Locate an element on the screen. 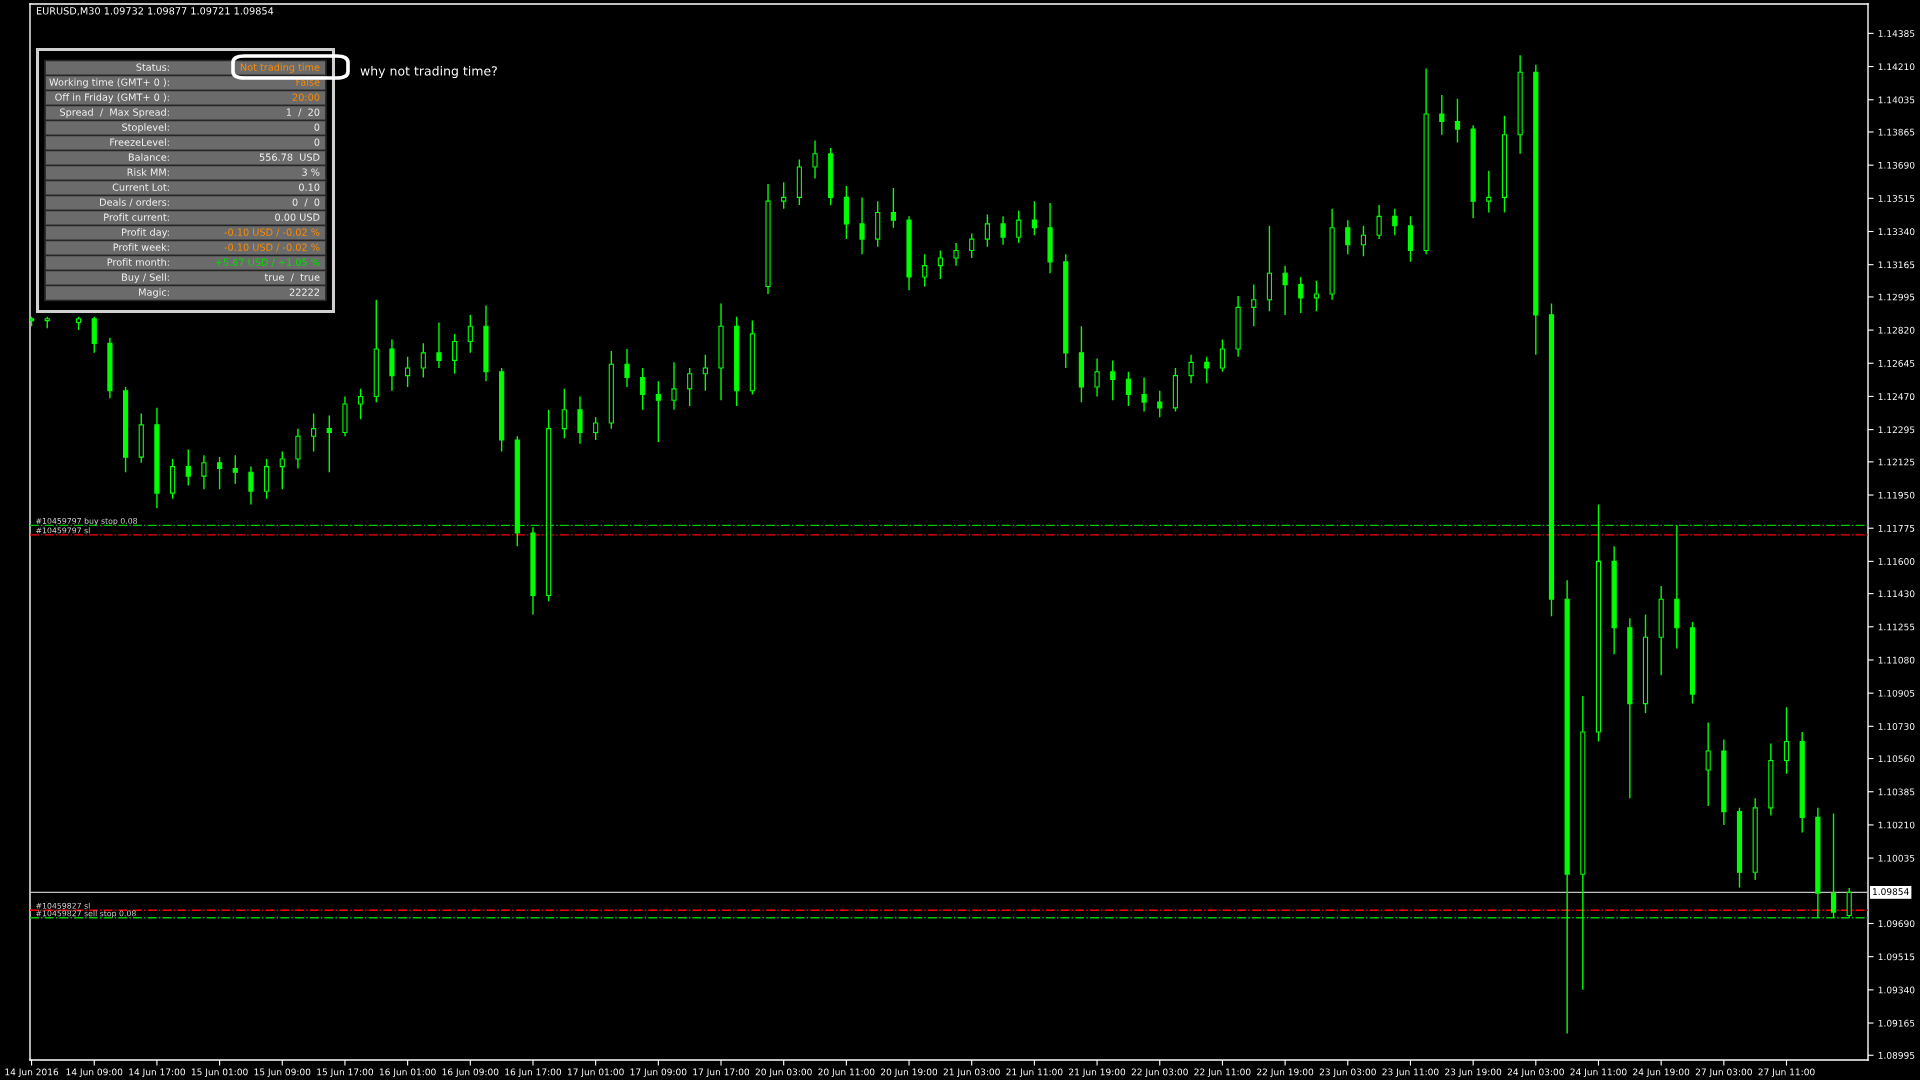 The height and width of the screenshot is (1080, 1920). annotation: 22222 is located at coordinates (304, 292).